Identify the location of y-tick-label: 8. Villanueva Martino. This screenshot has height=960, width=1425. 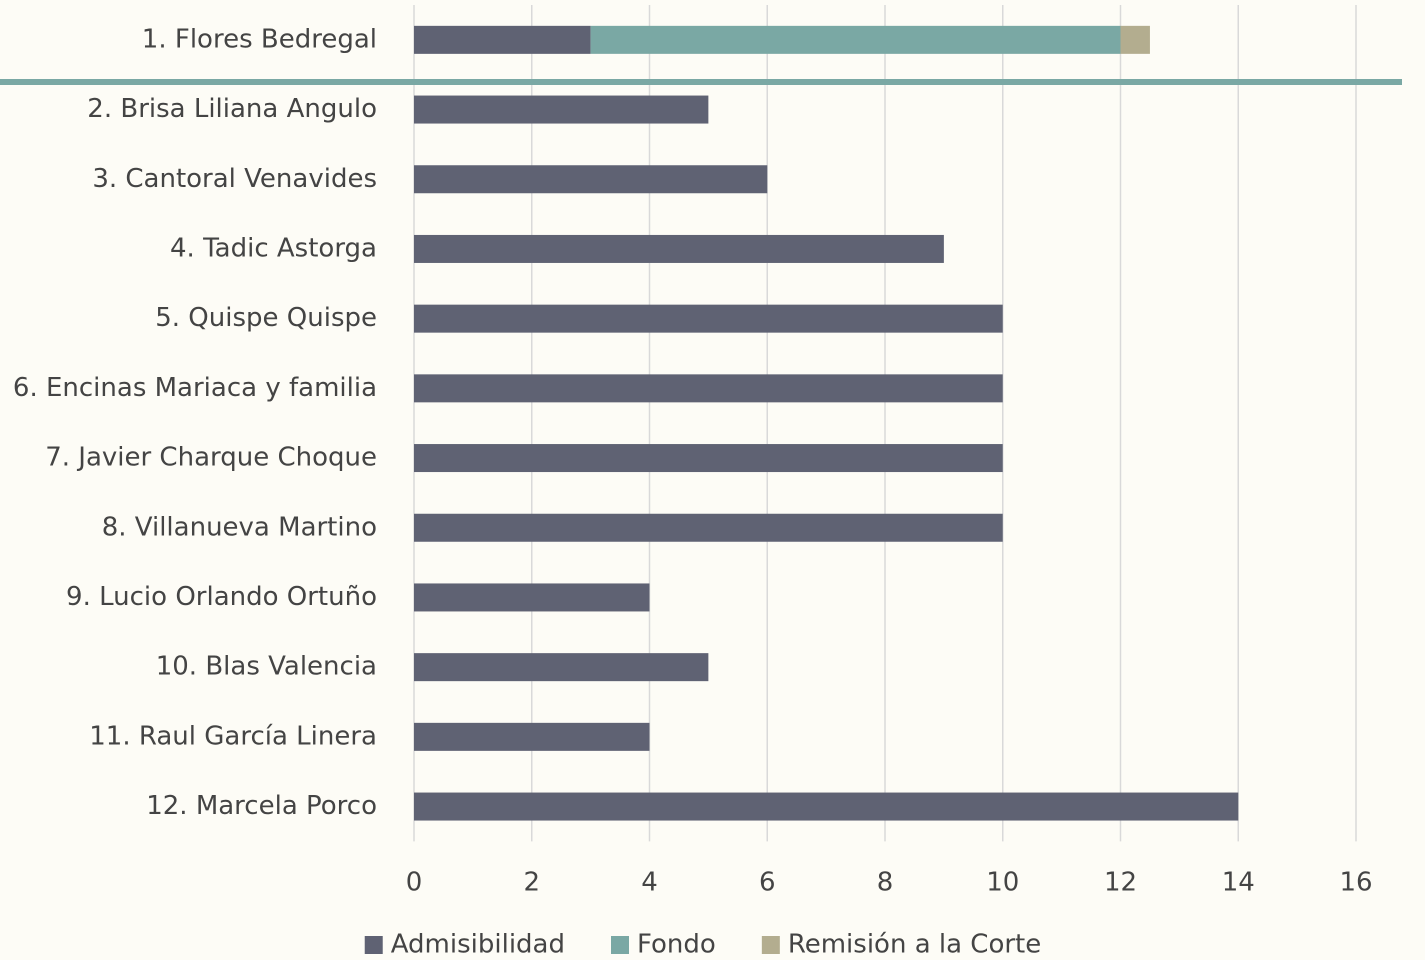
(239, 527).